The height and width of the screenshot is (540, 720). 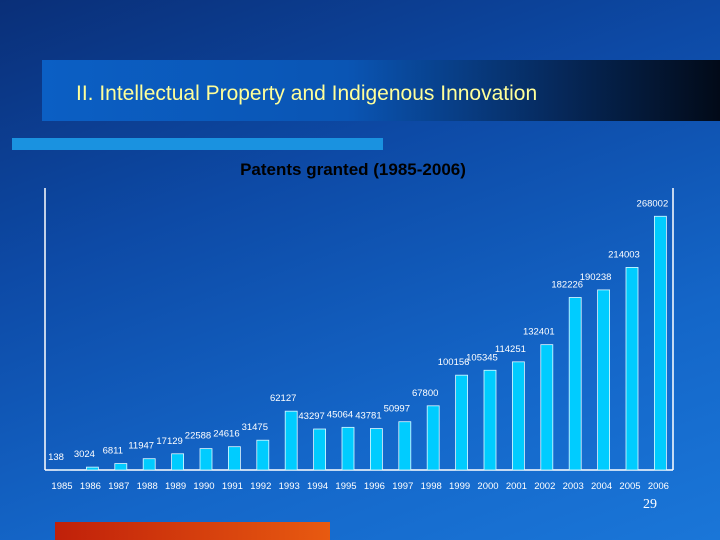 I want to click on bar-1996, so click(x=376, y=449).